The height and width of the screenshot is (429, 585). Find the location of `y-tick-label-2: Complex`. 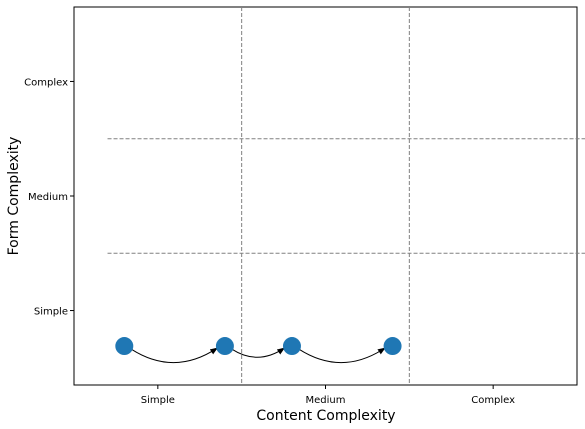

y-tick-label-2: Complex is located at coordinates (46, 82).